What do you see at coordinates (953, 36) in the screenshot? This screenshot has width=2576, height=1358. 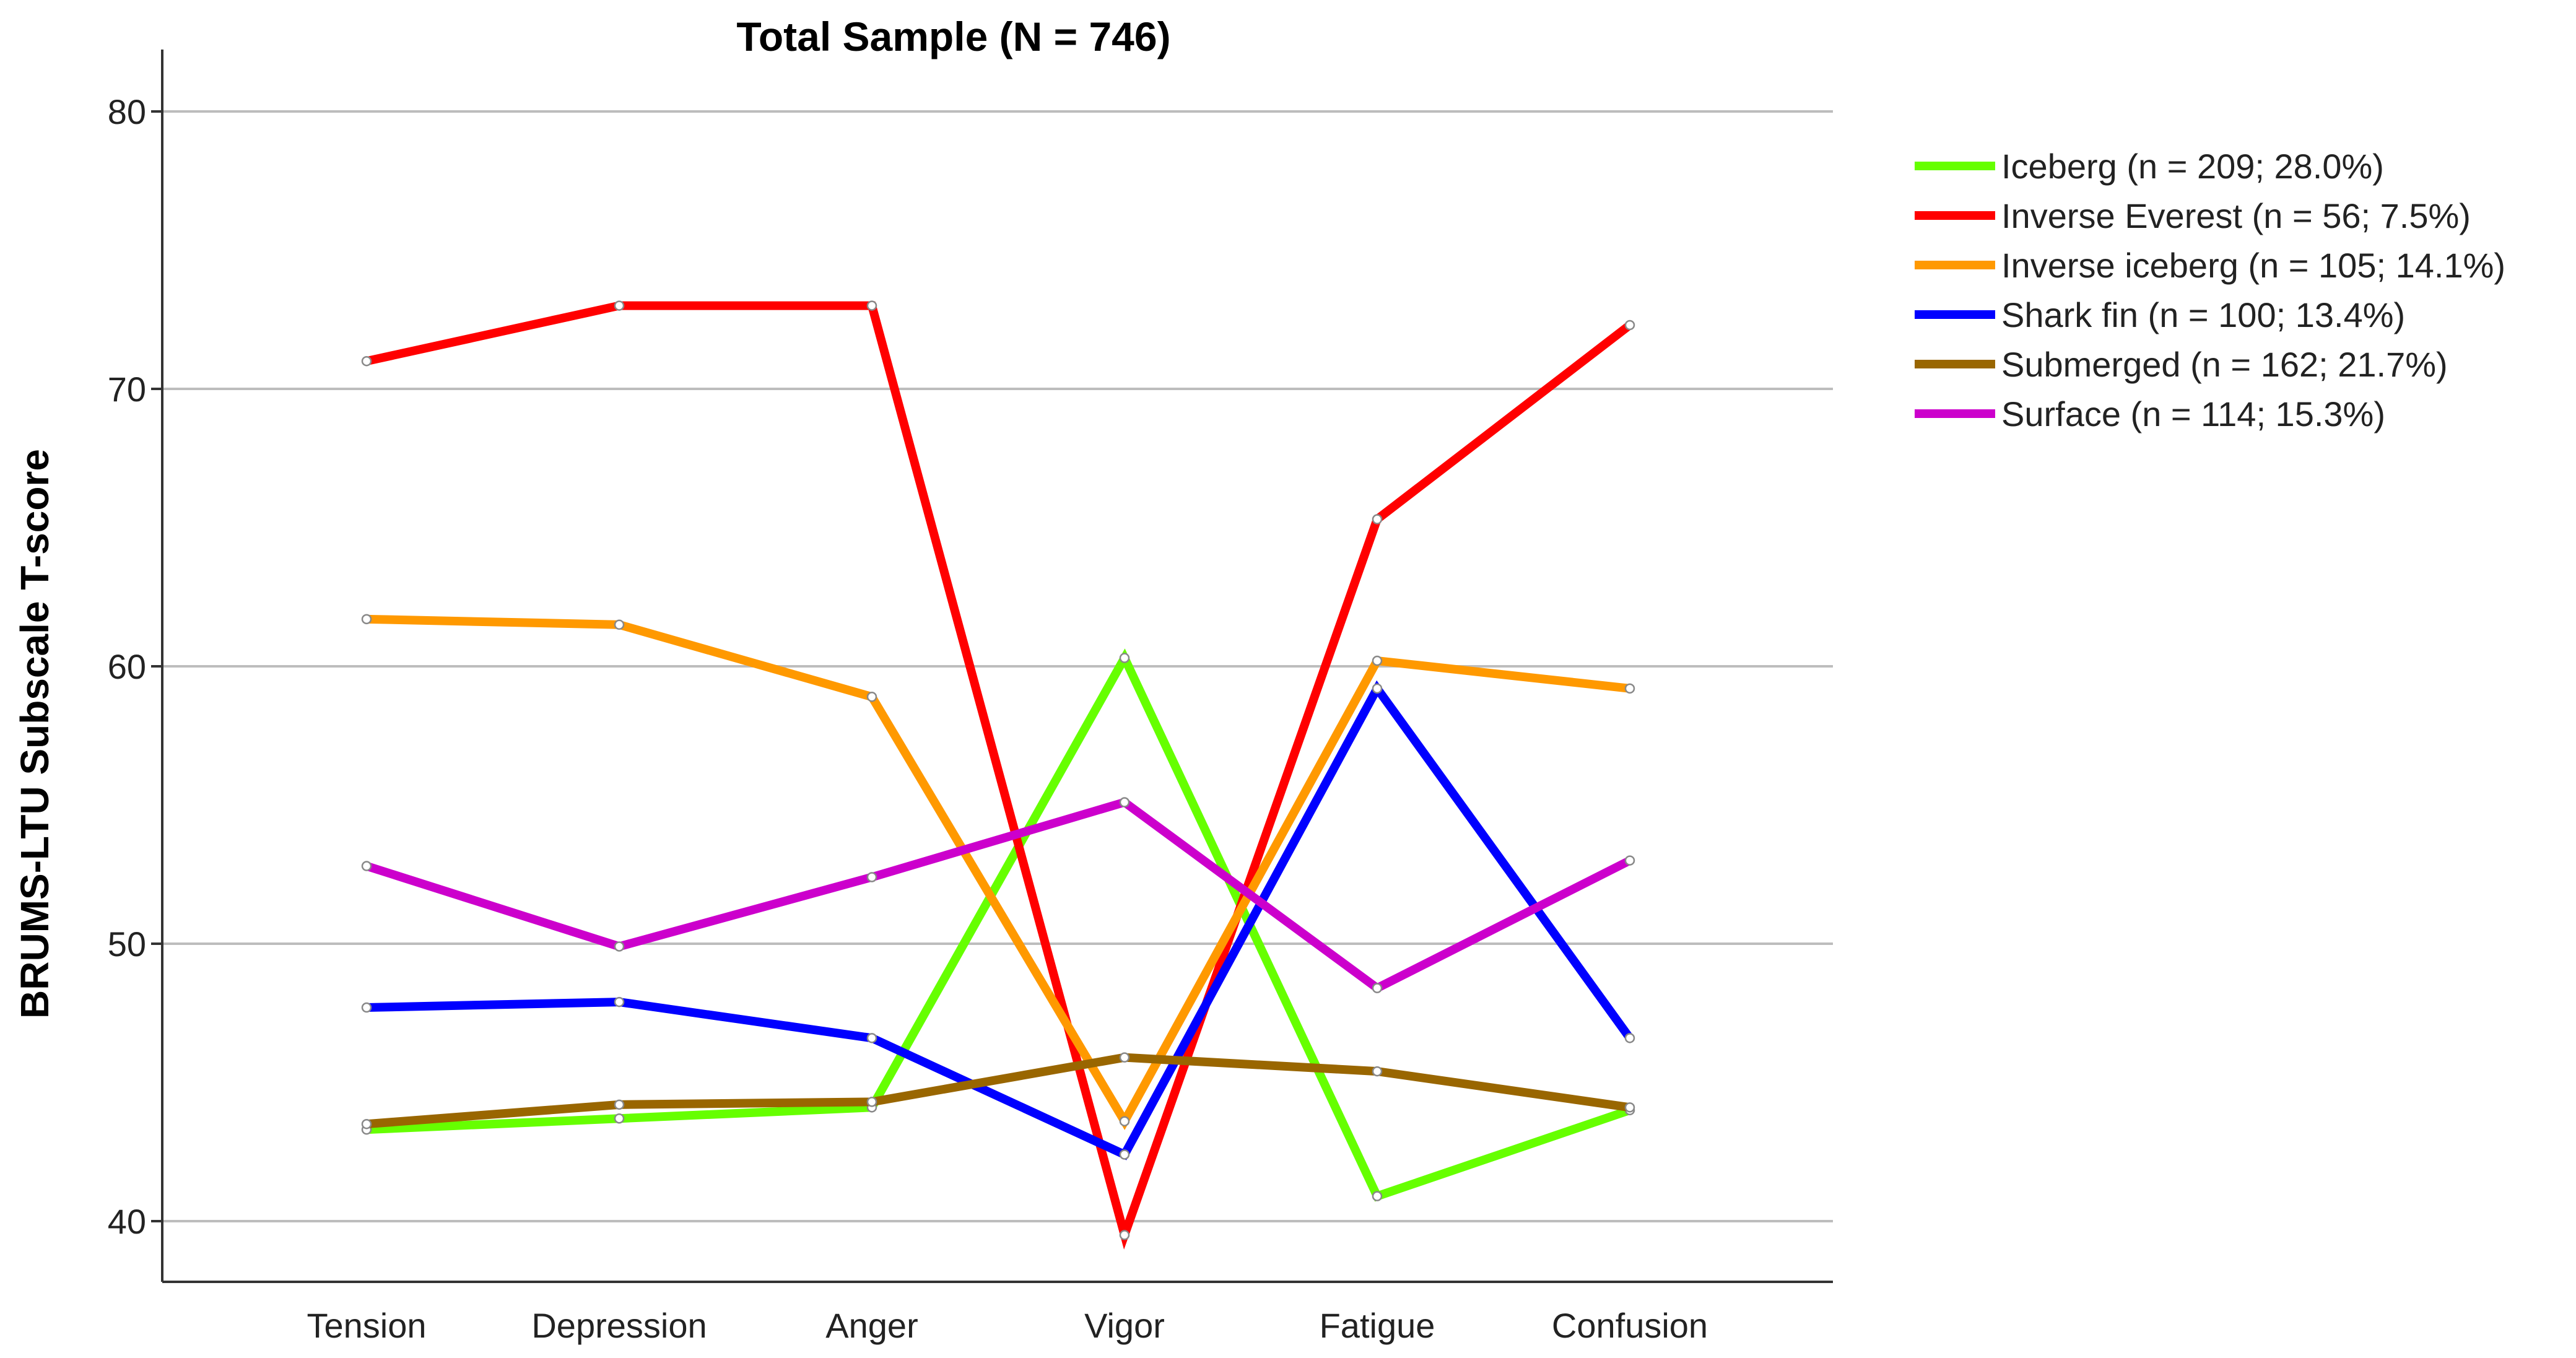 I see `chart-title: Total Sample (N = 746)` at bounding box center [953, 36].